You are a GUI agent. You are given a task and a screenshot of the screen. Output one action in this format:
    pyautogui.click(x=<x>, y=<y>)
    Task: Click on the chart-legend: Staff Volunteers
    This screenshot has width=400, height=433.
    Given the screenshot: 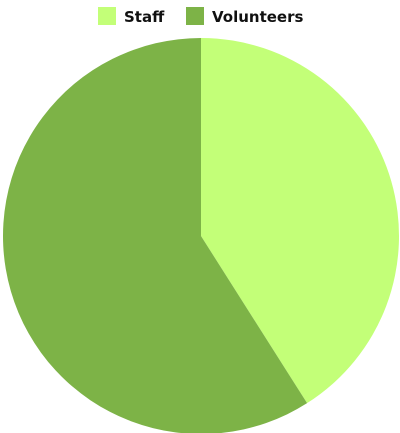 What is the action you would take?
    pyautogui.click(x=201, y=16)
    